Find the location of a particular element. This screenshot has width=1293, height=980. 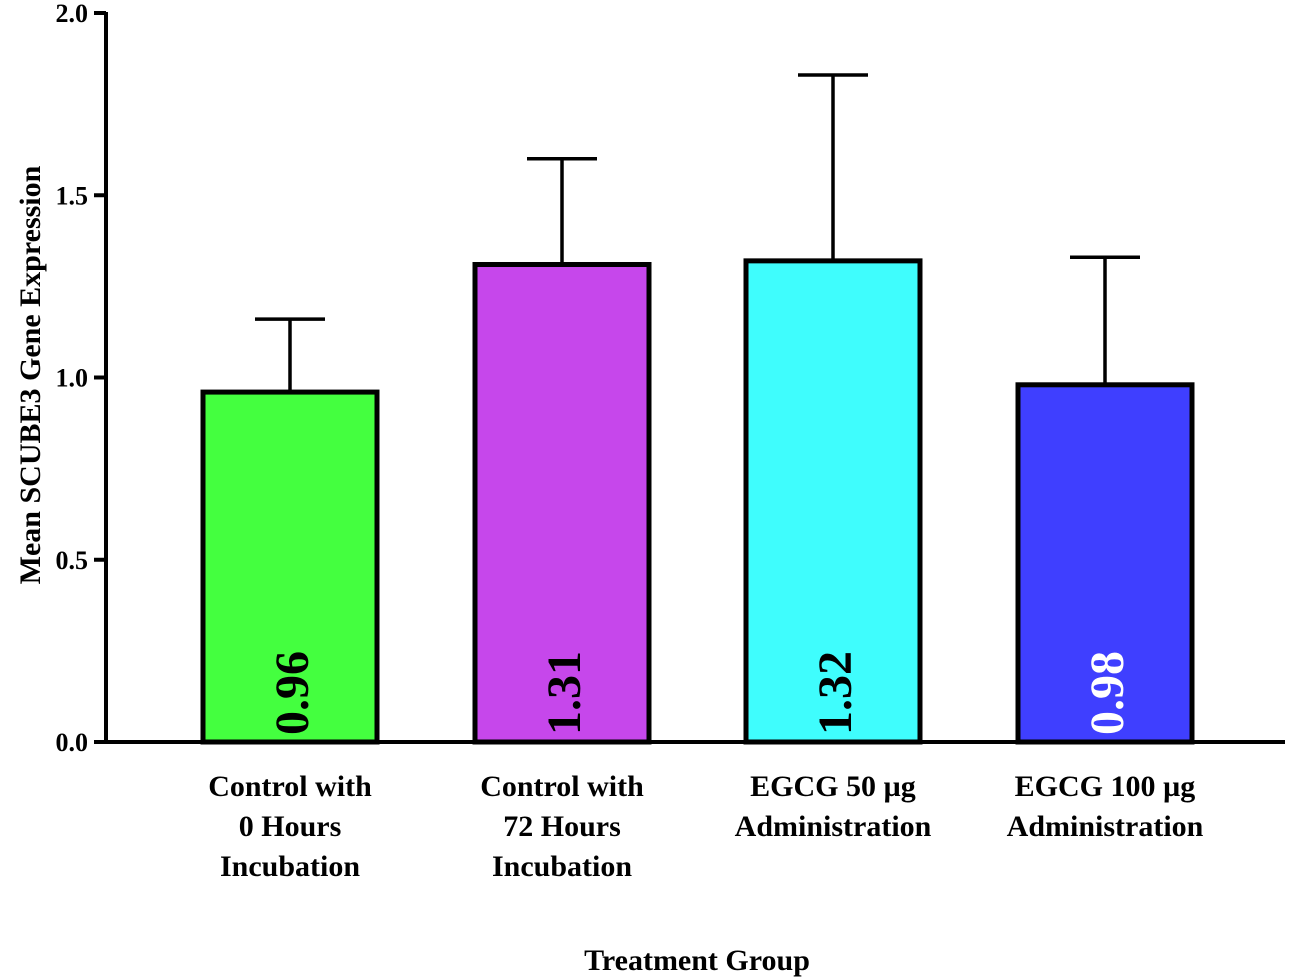

data-label: 0.98 is located at coordinates (1107, 693).